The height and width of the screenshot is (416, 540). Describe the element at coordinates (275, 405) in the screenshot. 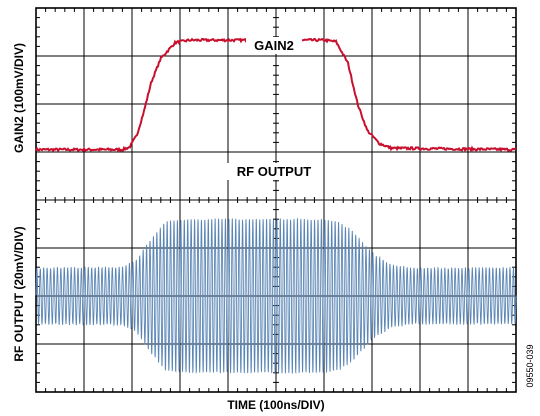

I see `x-axis-label: TIME (100ns/DIV)` at that location.